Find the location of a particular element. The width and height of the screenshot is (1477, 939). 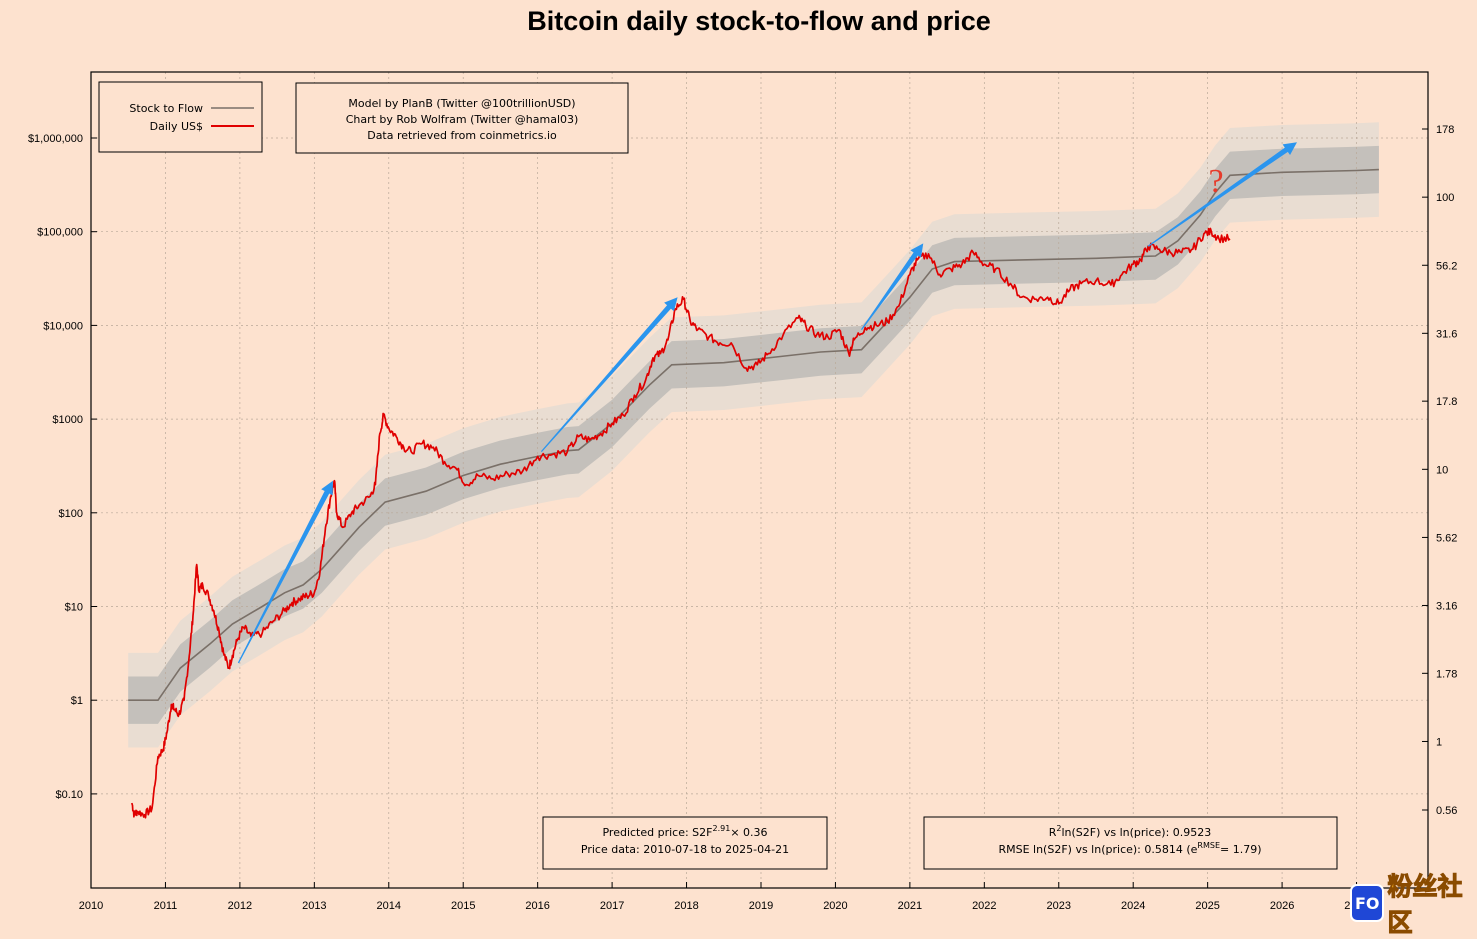

y-right-tick-label: 17.8 is located at coordinates (1446, 402).